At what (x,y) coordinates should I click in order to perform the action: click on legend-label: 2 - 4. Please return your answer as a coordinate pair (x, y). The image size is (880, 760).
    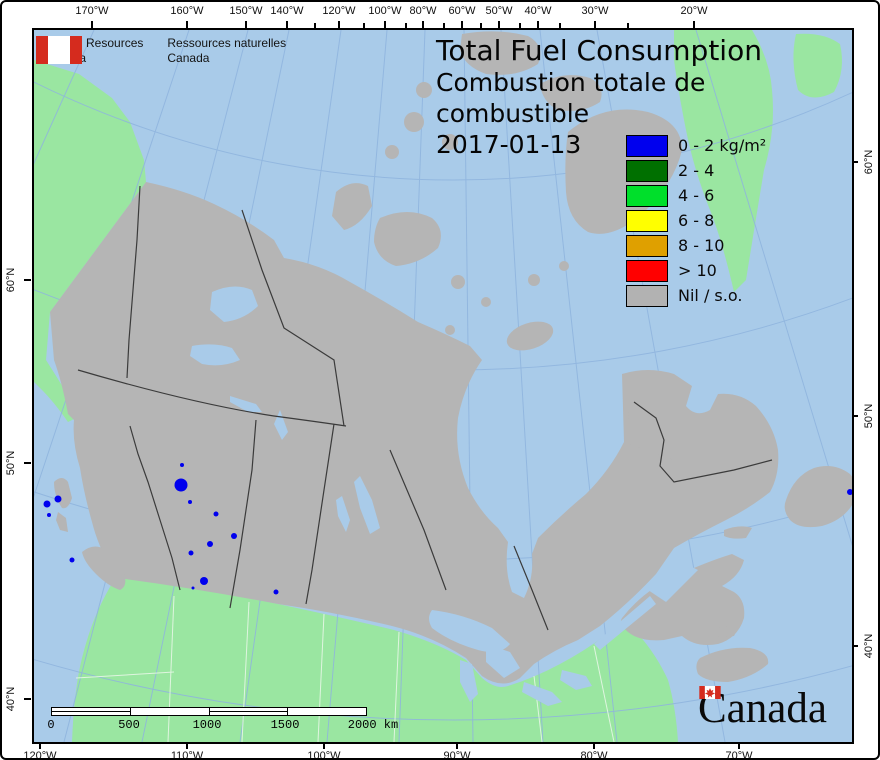
    Looking at the image, I should click on (696, 170).